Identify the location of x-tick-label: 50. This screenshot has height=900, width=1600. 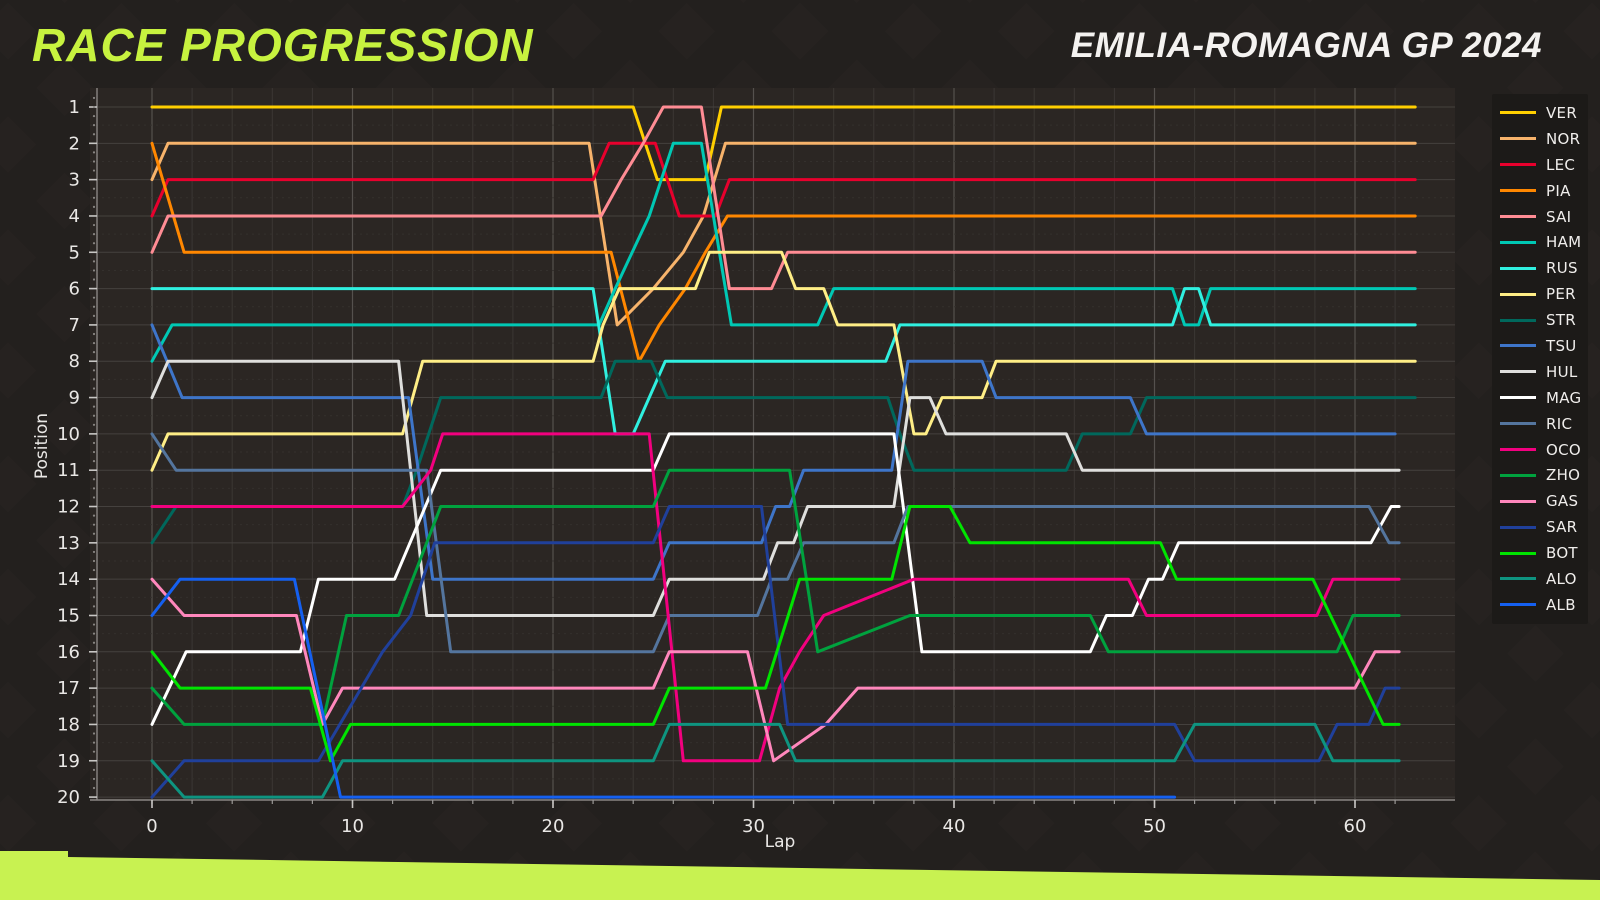
(1154, 826).